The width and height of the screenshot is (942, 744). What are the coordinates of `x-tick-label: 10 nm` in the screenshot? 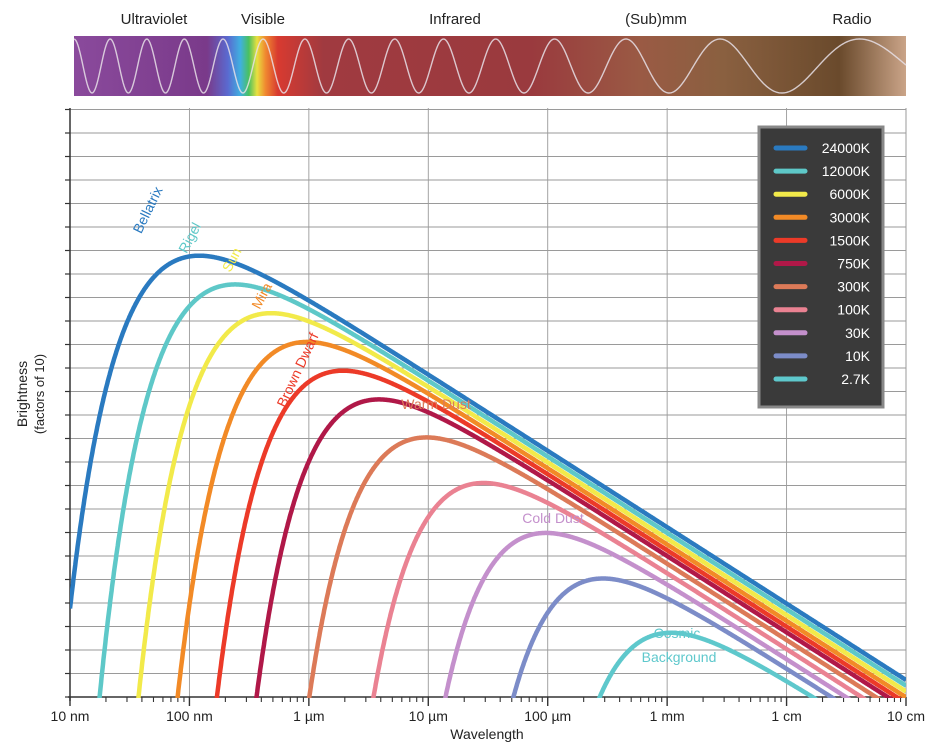 It's located at (70, 716).